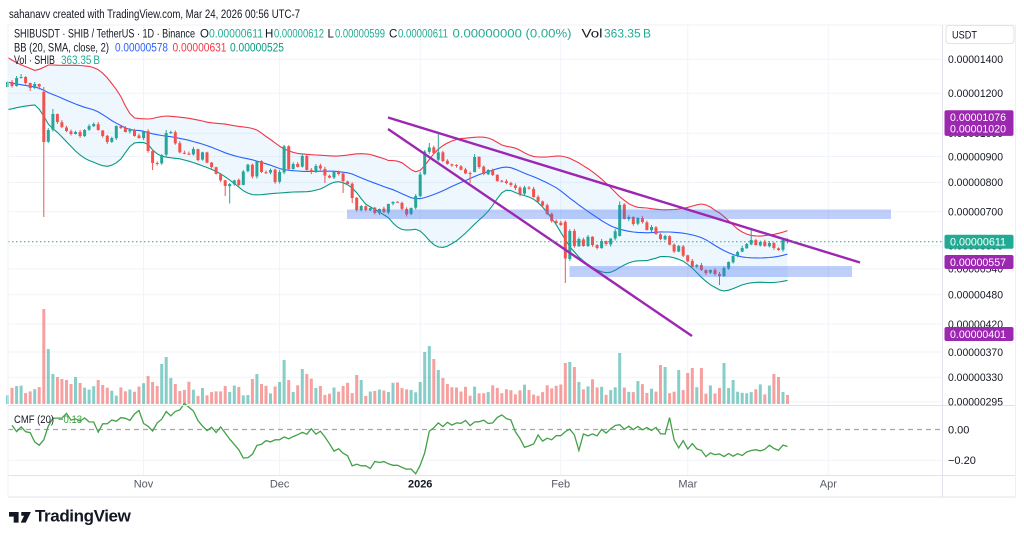 The image size is (1024, 544). What do you see at coordinates (975, 378) in the screenshot?
I see `svg-text: 0.00000330` at bounding box center [975, 378].